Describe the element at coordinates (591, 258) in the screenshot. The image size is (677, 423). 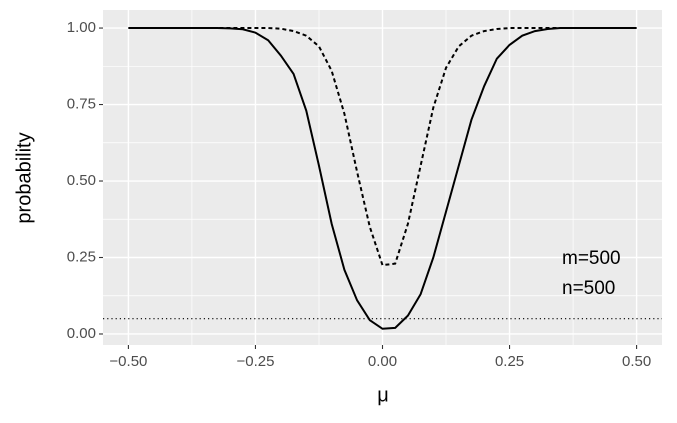
I see `annotation: m=500` at that location.